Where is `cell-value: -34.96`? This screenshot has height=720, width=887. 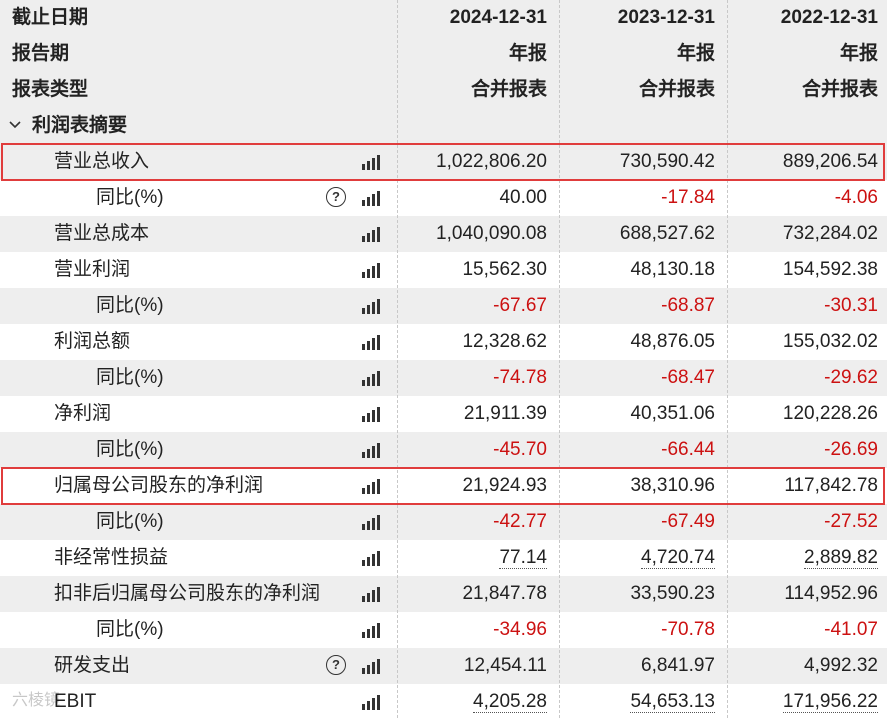
cell-value: -34.96 is located at coordinates (472, 630).